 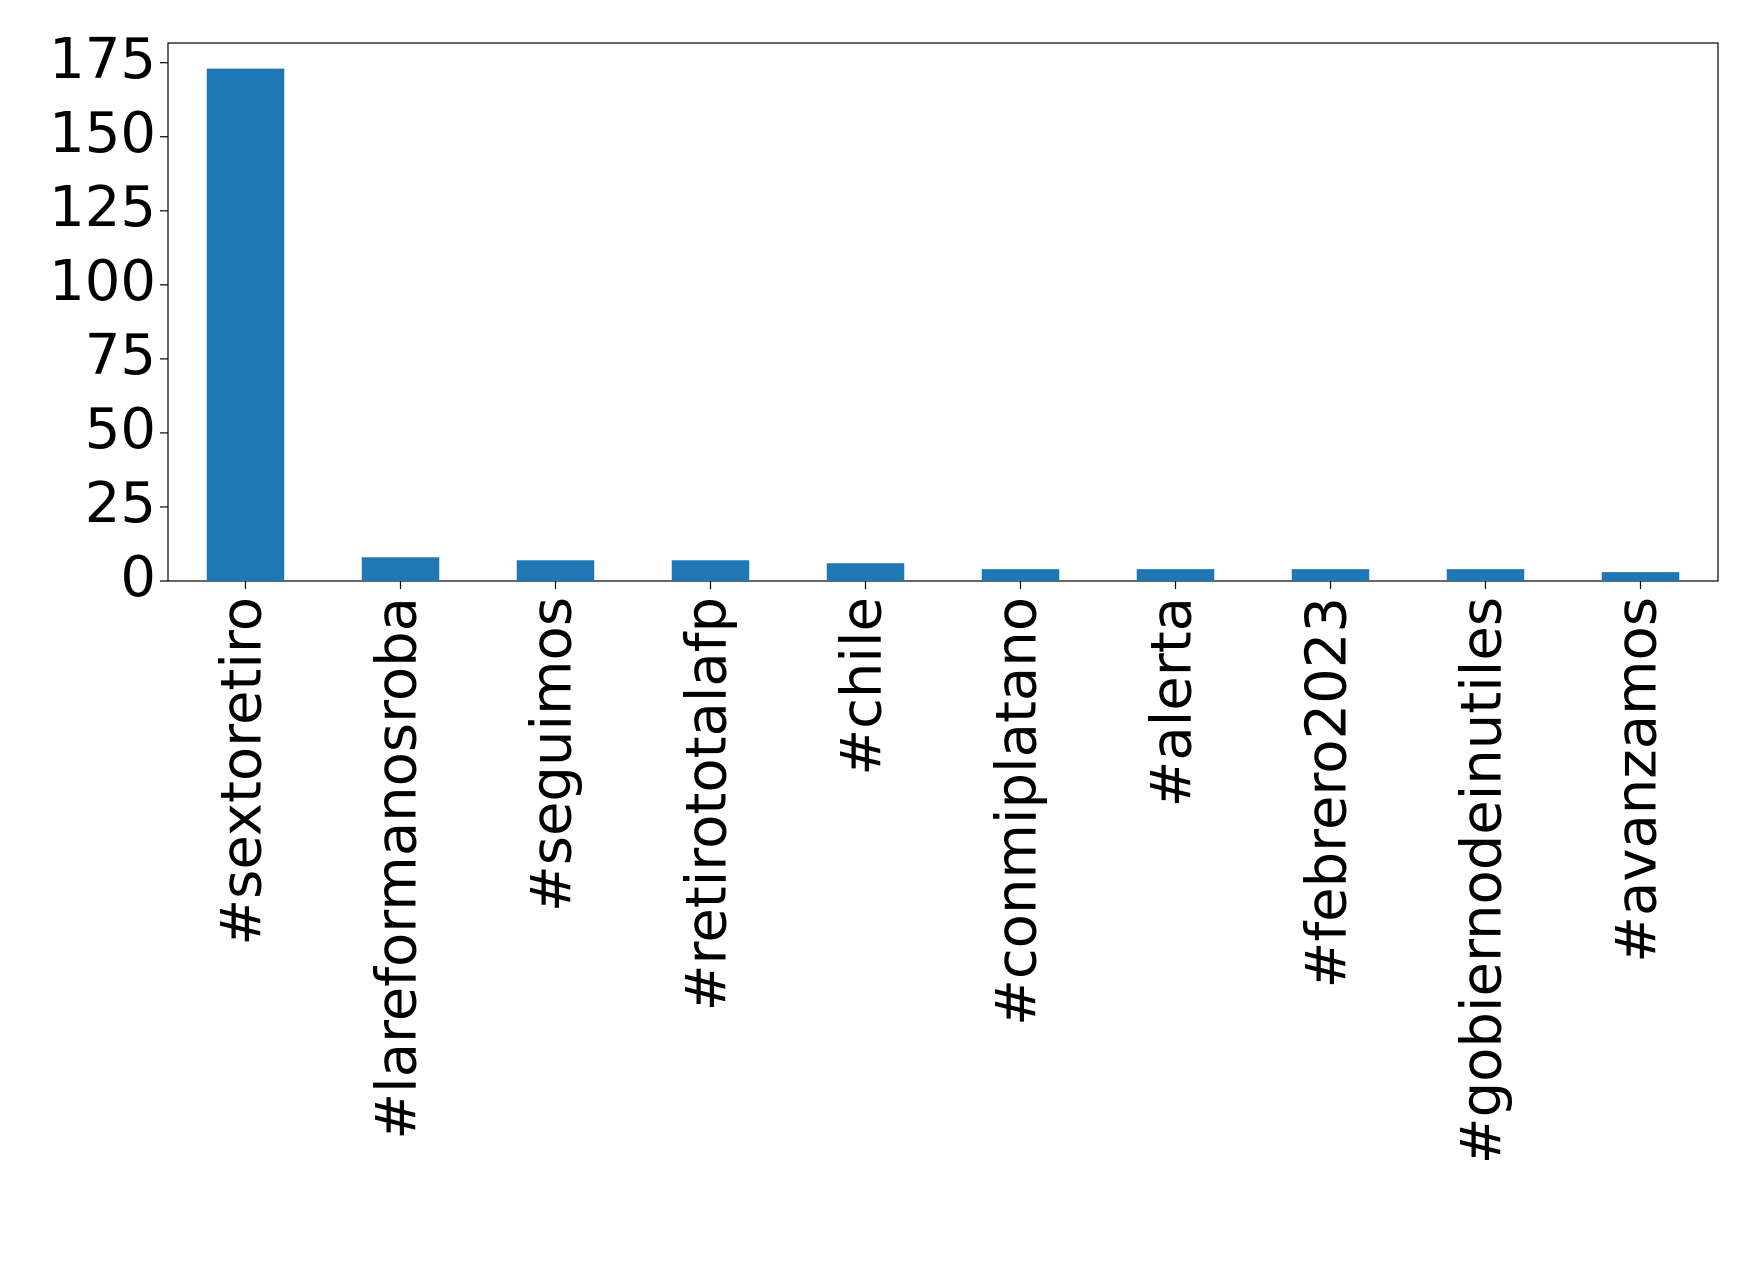 I want to click on y-tick-label: 75, so click(x=120, y=355).